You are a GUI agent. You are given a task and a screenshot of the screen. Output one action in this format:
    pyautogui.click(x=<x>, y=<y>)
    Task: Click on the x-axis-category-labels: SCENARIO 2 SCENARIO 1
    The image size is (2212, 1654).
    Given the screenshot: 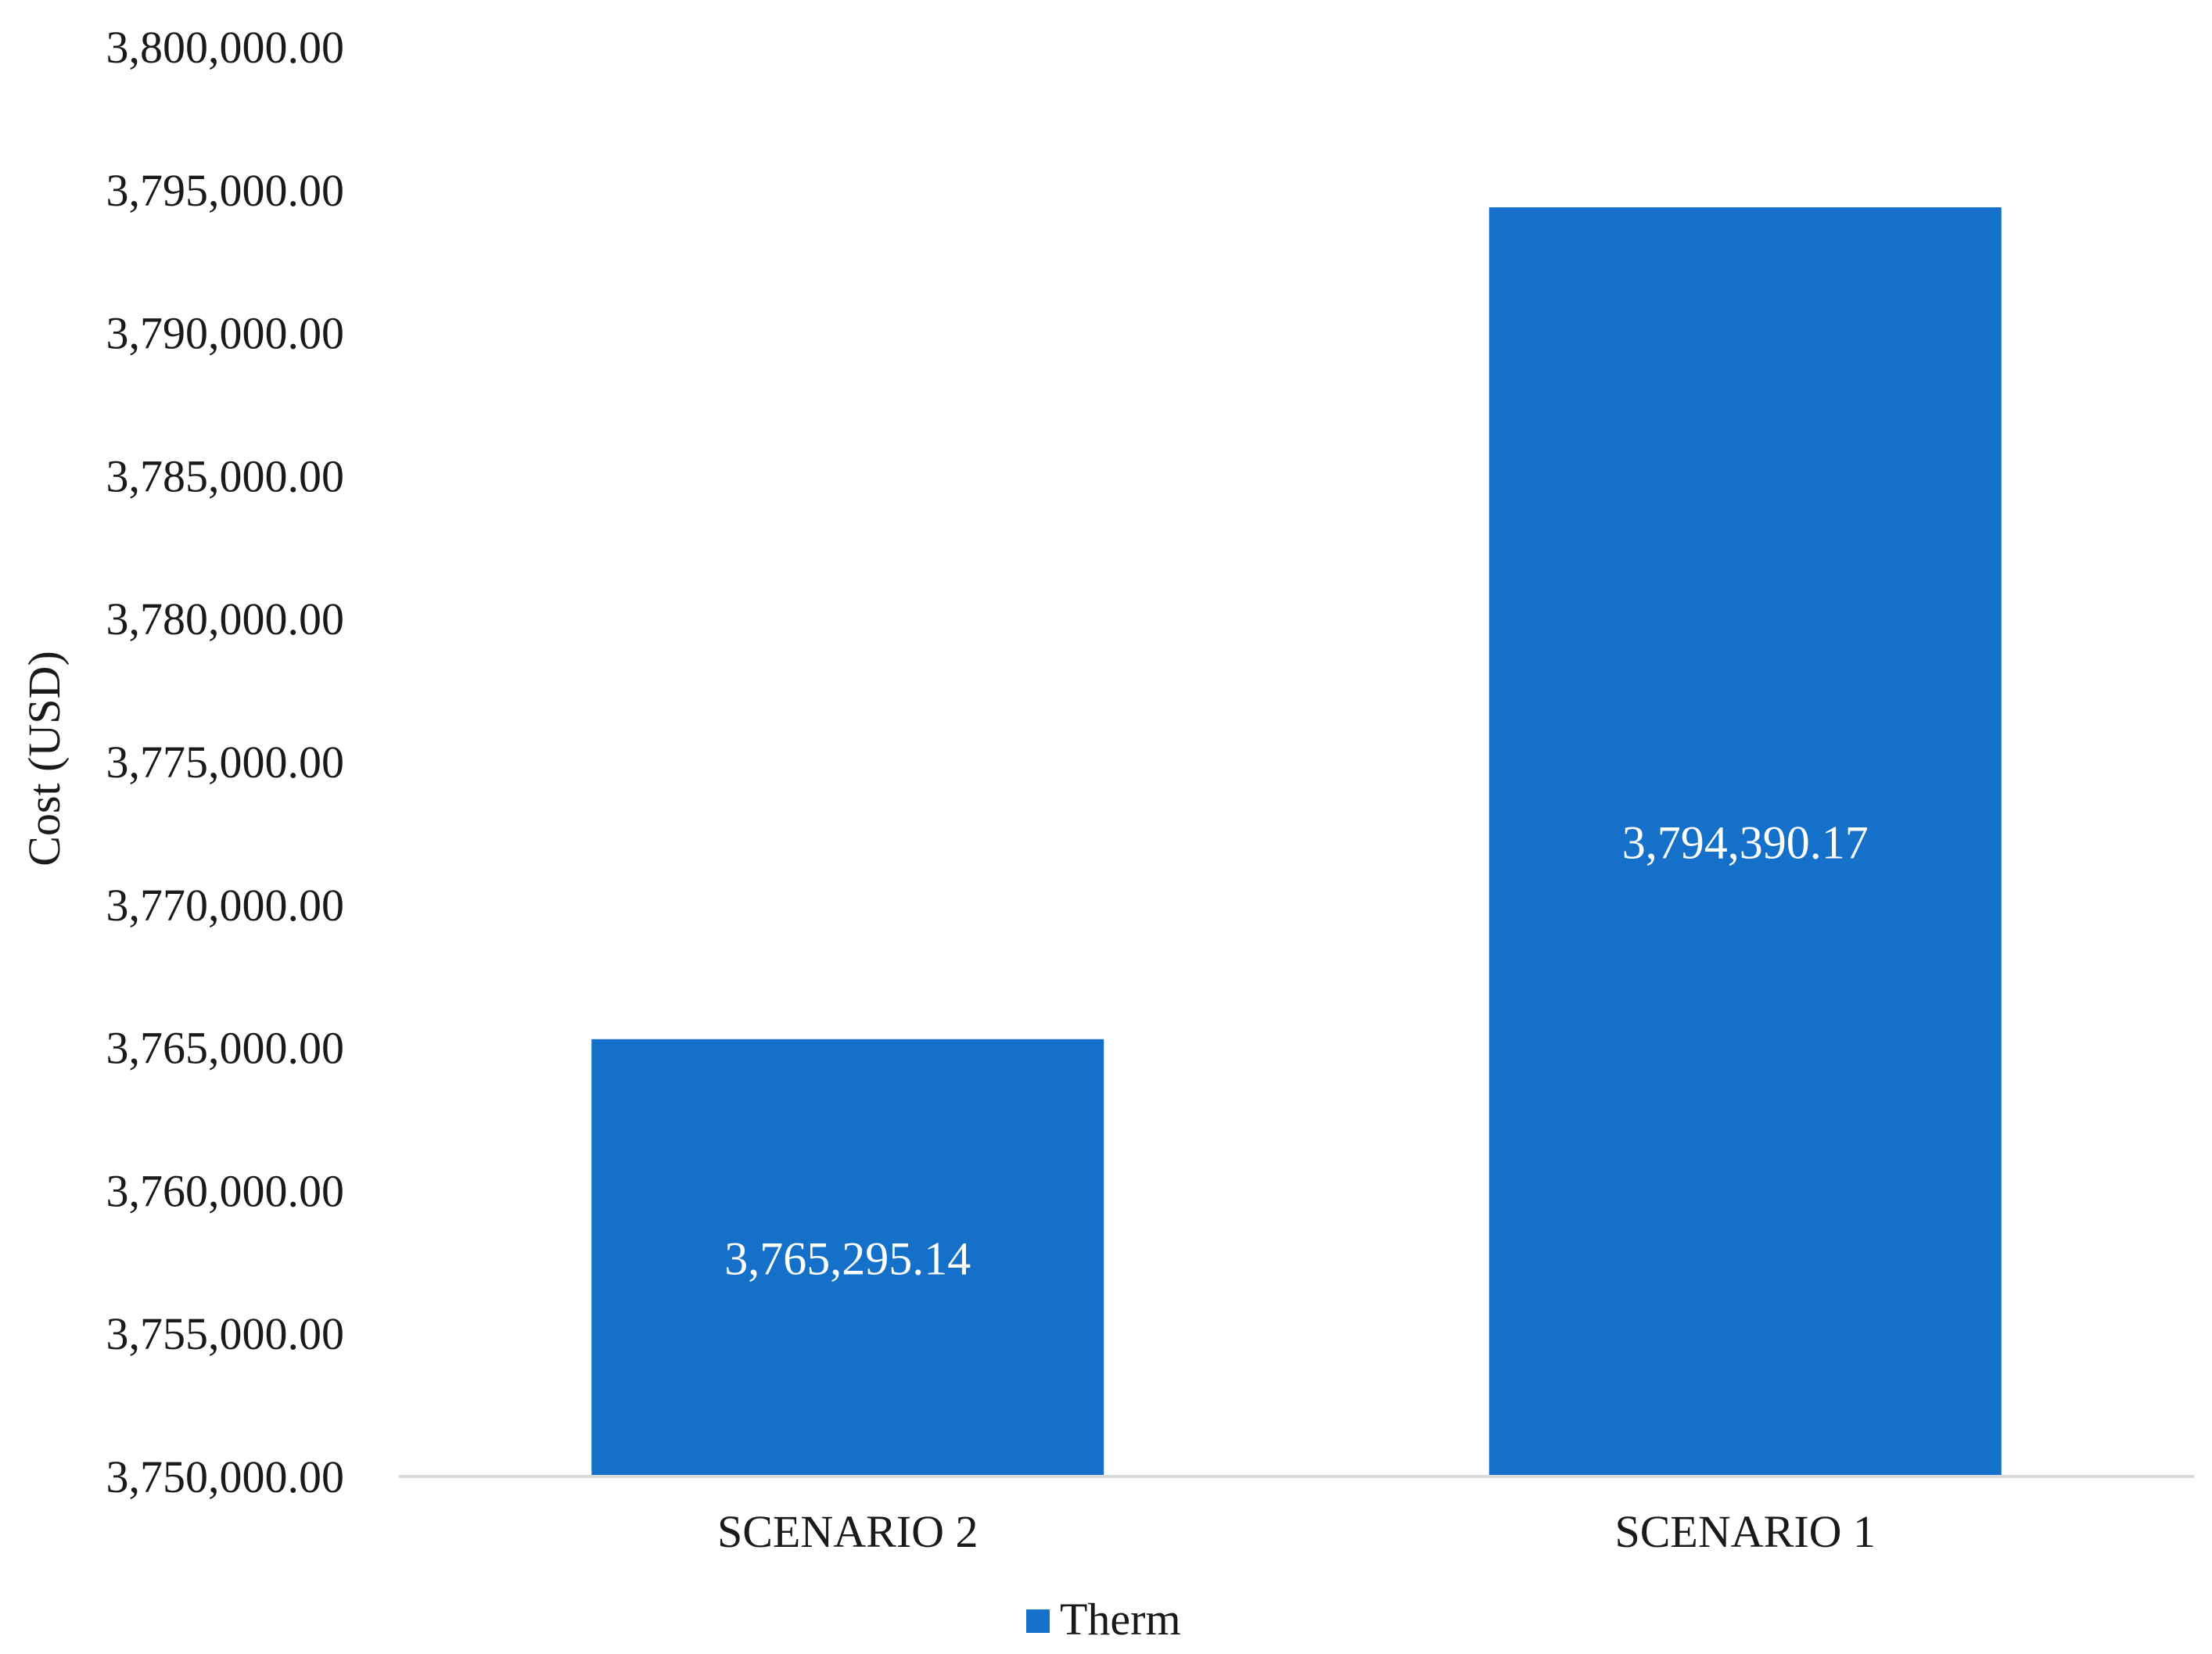 What is the action you would take?
    pyautogui.click(x=1296, y=1531)
    